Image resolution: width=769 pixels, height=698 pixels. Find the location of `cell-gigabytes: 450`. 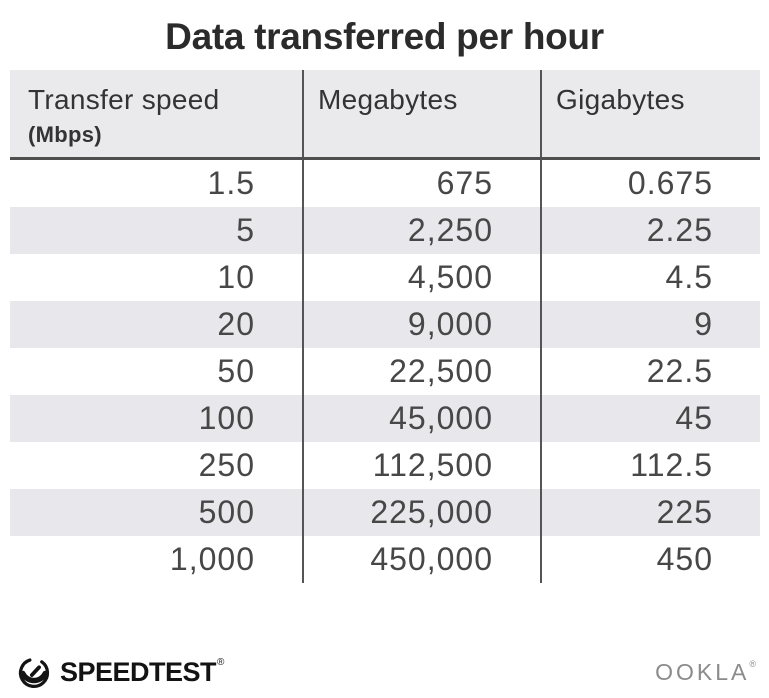

cell-gigabytes: 450 is located at coordinates (650, 559).